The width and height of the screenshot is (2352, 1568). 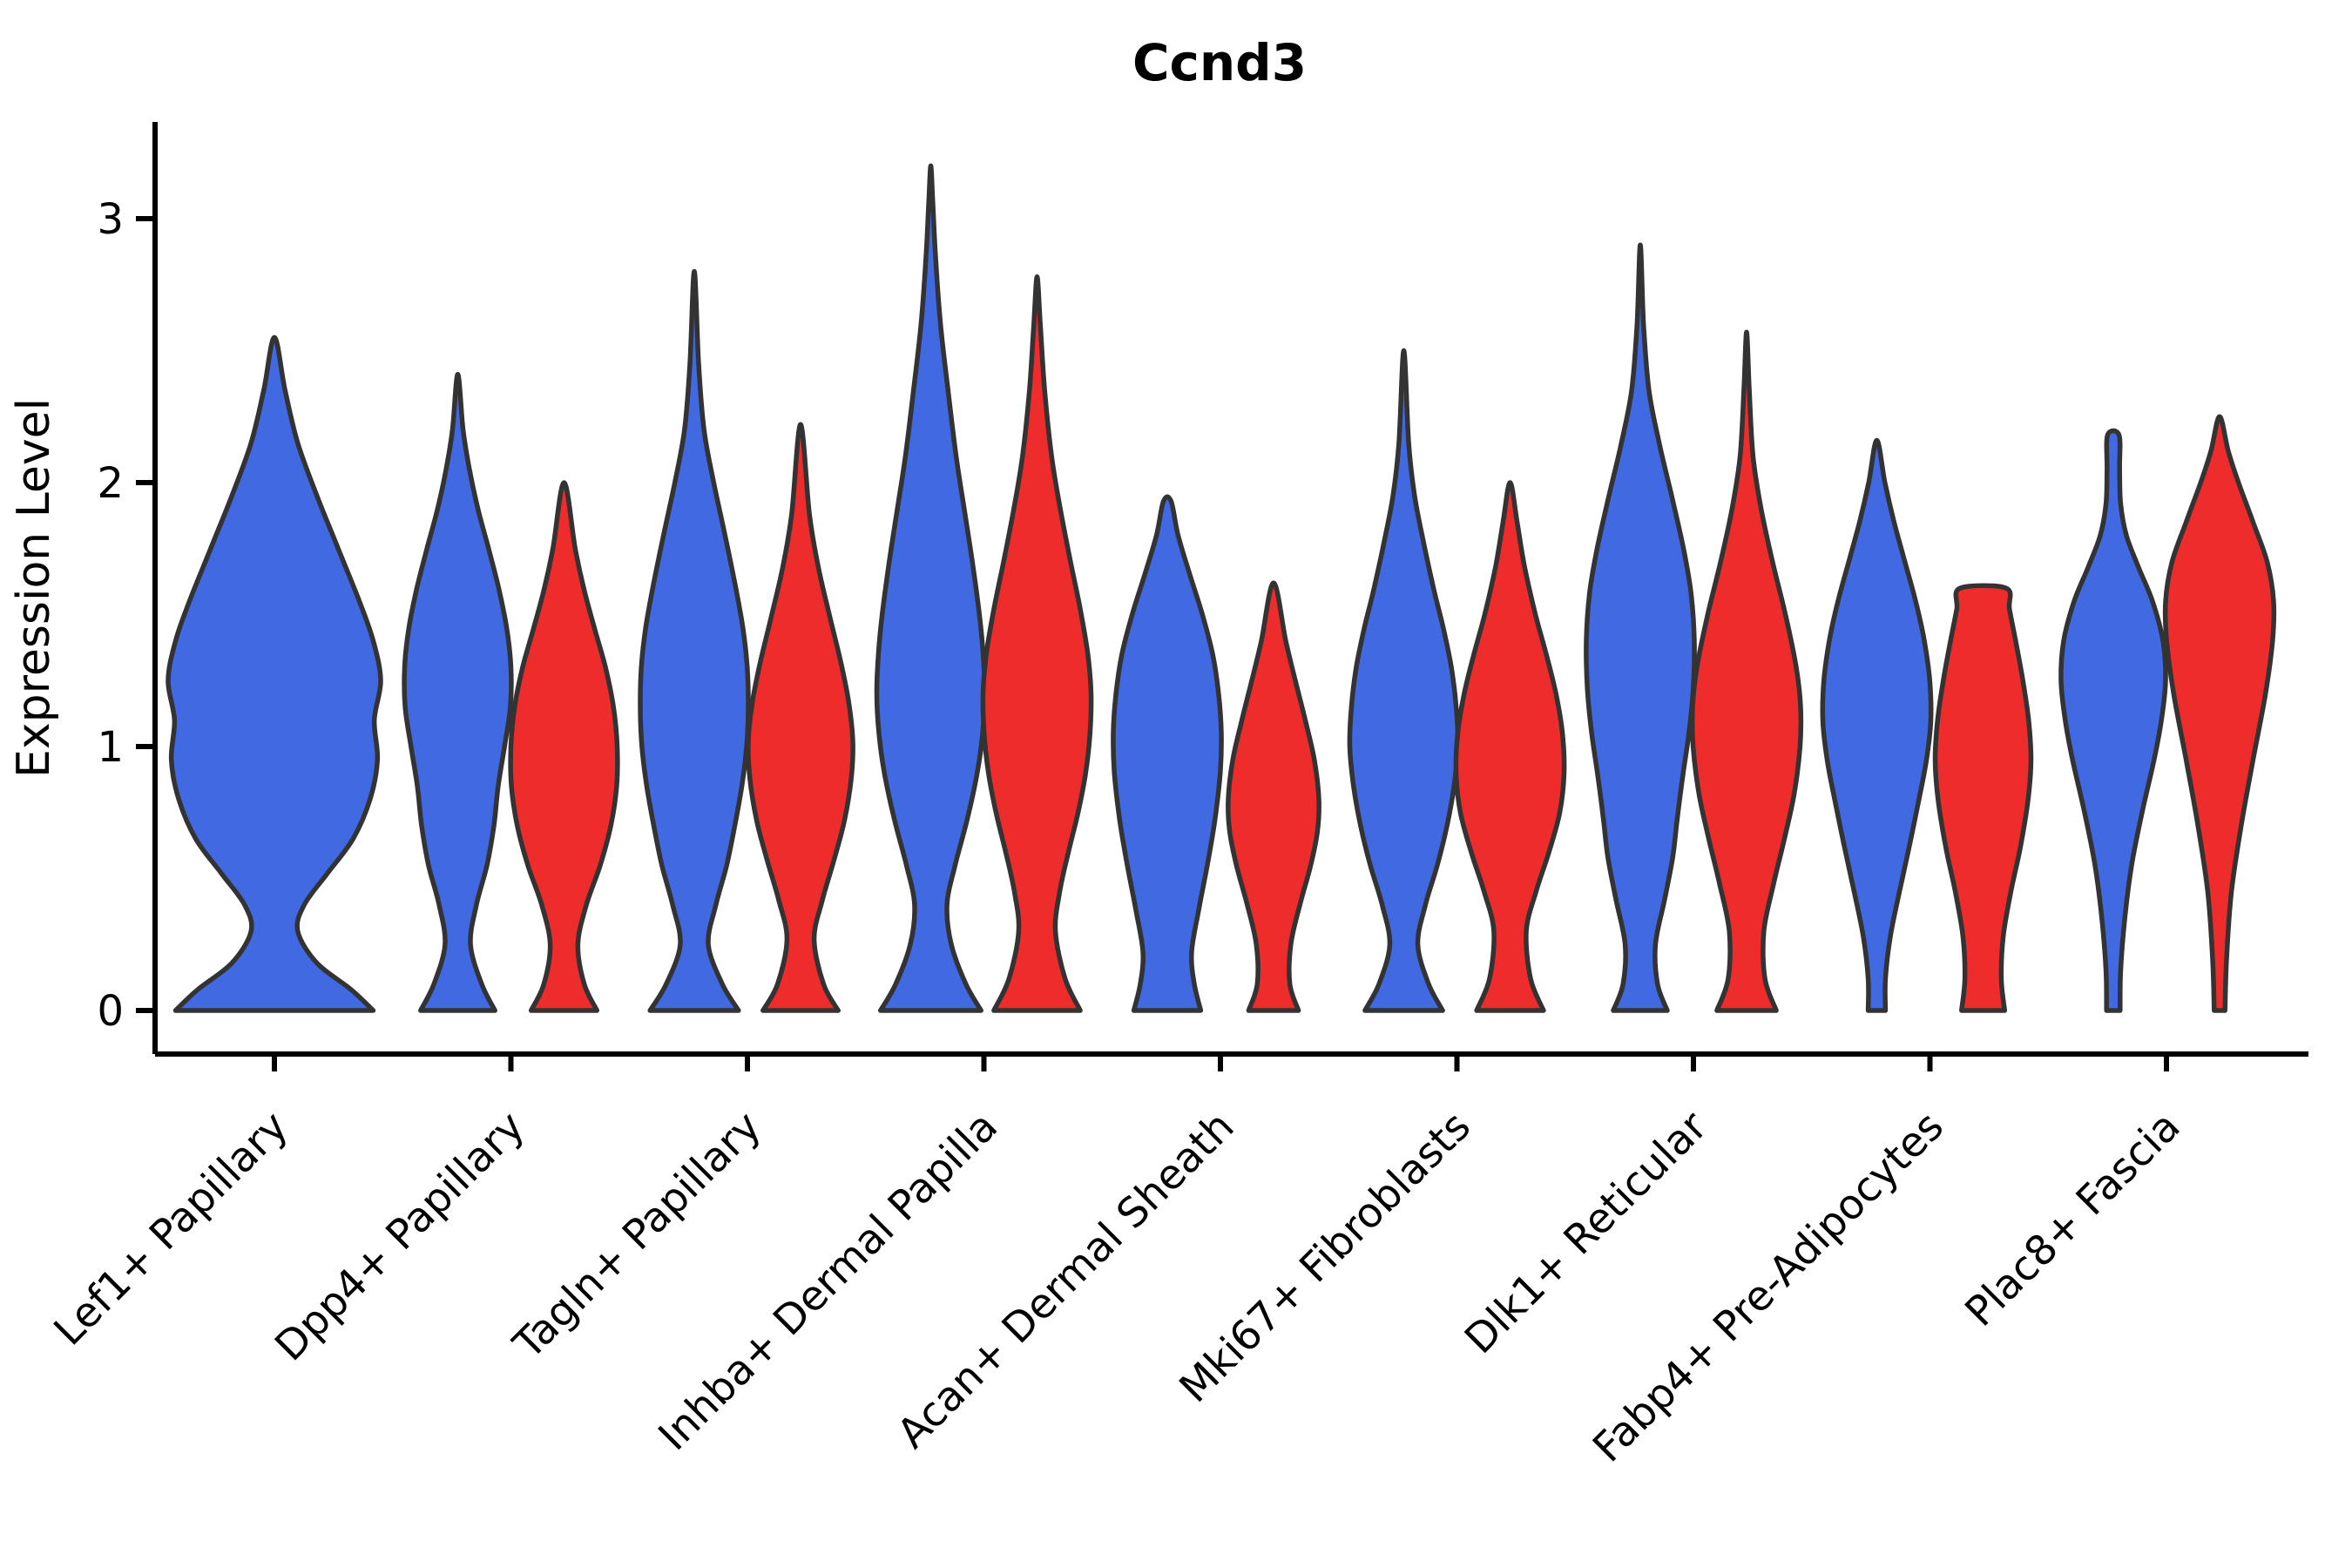 What do you see at coordinates (638, 1236) in the screenshot?
I see `x-tick-label: Tagln+ Papillary` at bounding box center [638, 1236].